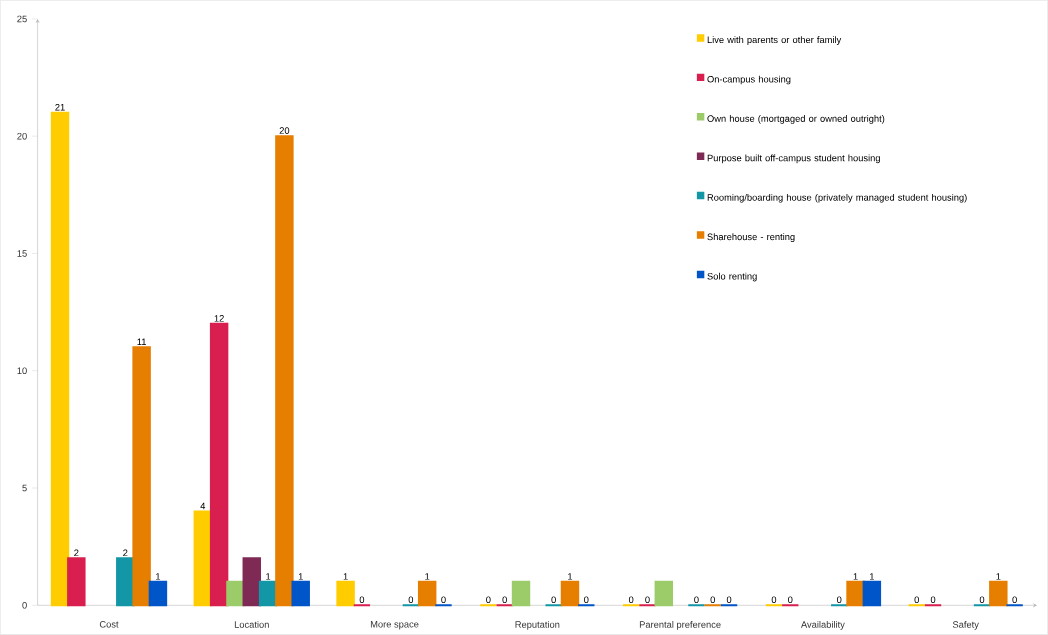 The width and height of the screenshot is (1048, 635). I want to click on legend-label: Own house (mortgaged or owned outright), so click(796, 119).